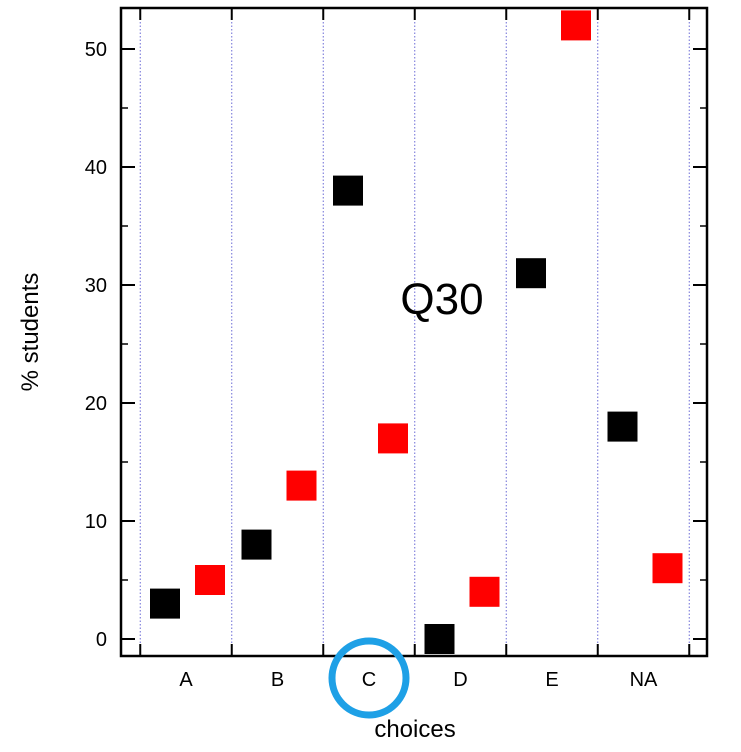  I want to click on x-tick-label: A, so click(186, 680).